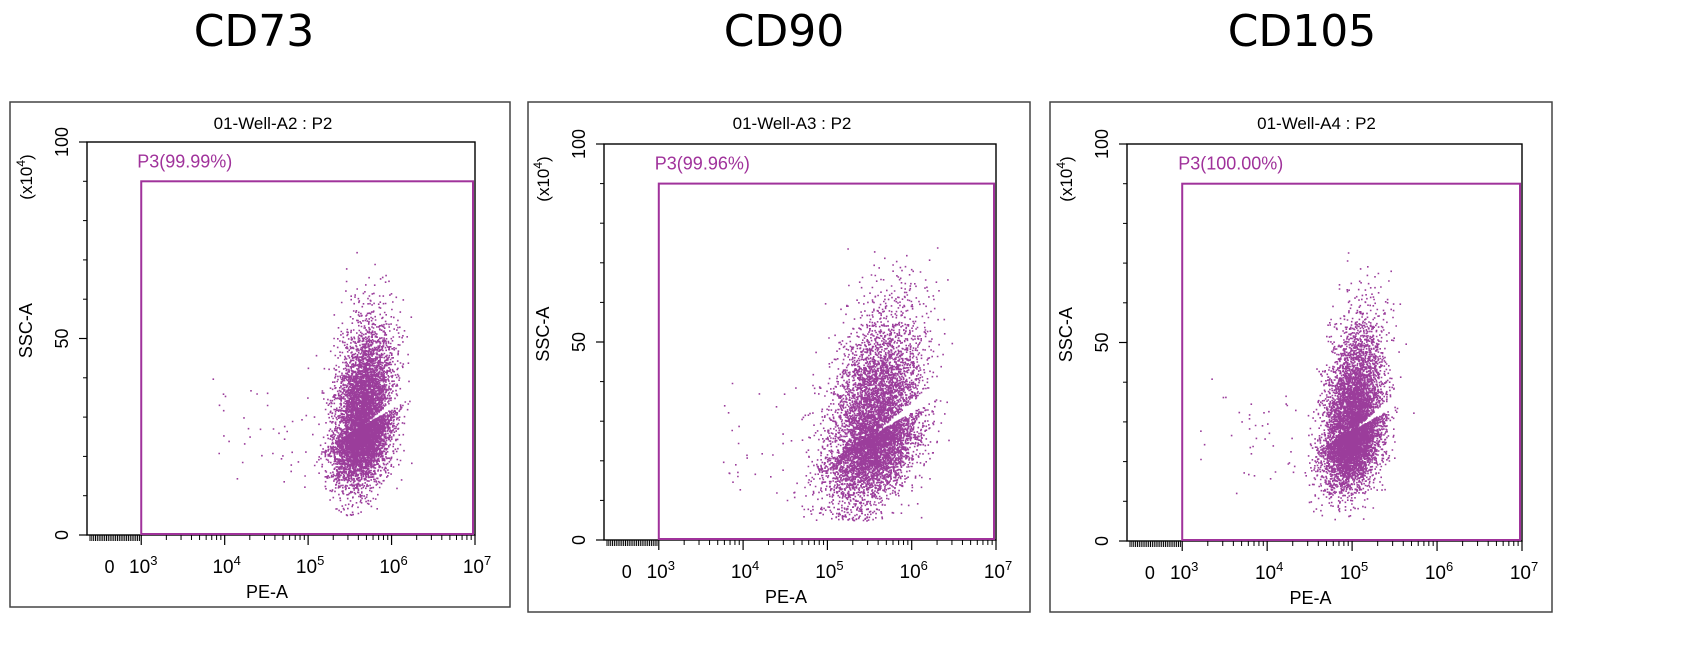 The width and height of the screenshot is (1687, 666). I want to click on gate-label: P3(100.00%), so click(1230, 164).